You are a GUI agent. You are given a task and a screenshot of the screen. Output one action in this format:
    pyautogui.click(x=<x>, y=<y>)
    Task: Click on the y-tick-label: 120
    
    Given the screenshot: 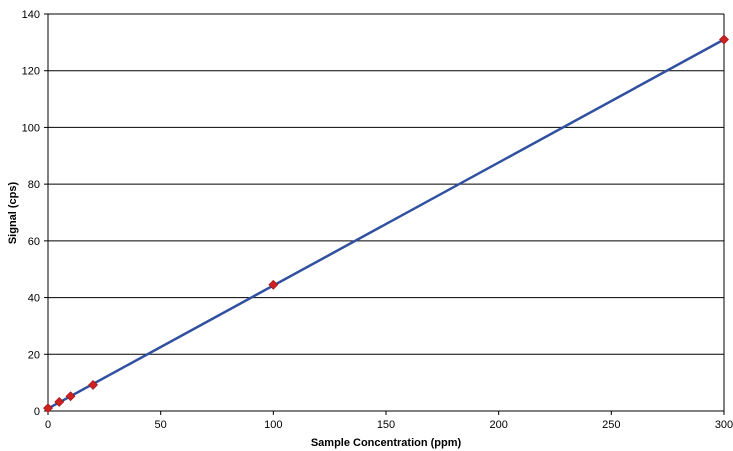 What is the action you would take?
    pyautogui.click(x=31, y=72)
    